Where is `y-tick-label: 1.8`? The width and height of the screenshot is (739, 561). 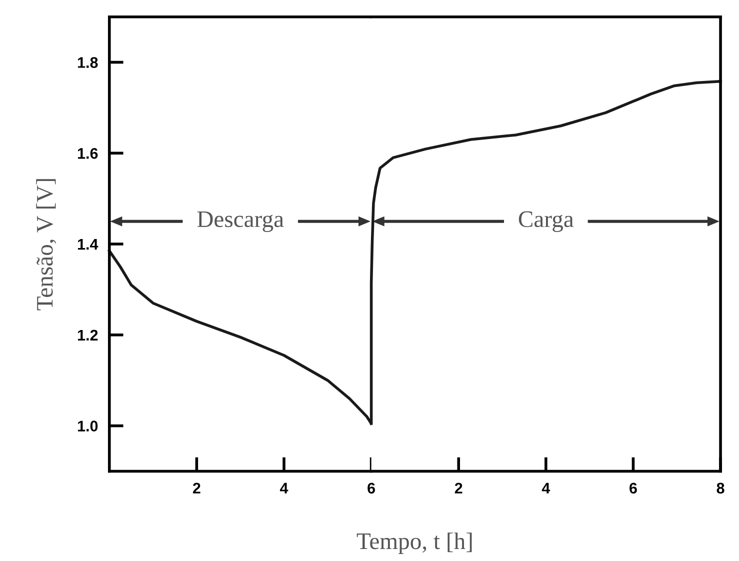
y-tick-label: 1.8 is located at coordinates (88, 62).